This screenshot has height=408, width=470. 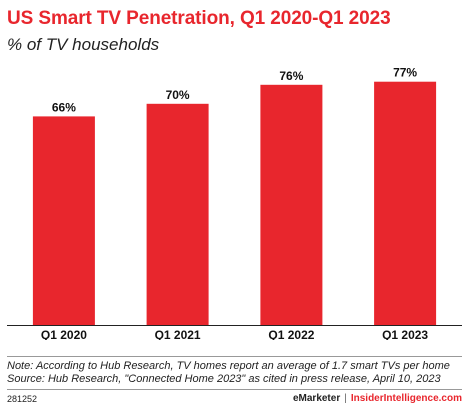 I want to click on x-tick-label: Q1 2023, so click(x=405, y=334).